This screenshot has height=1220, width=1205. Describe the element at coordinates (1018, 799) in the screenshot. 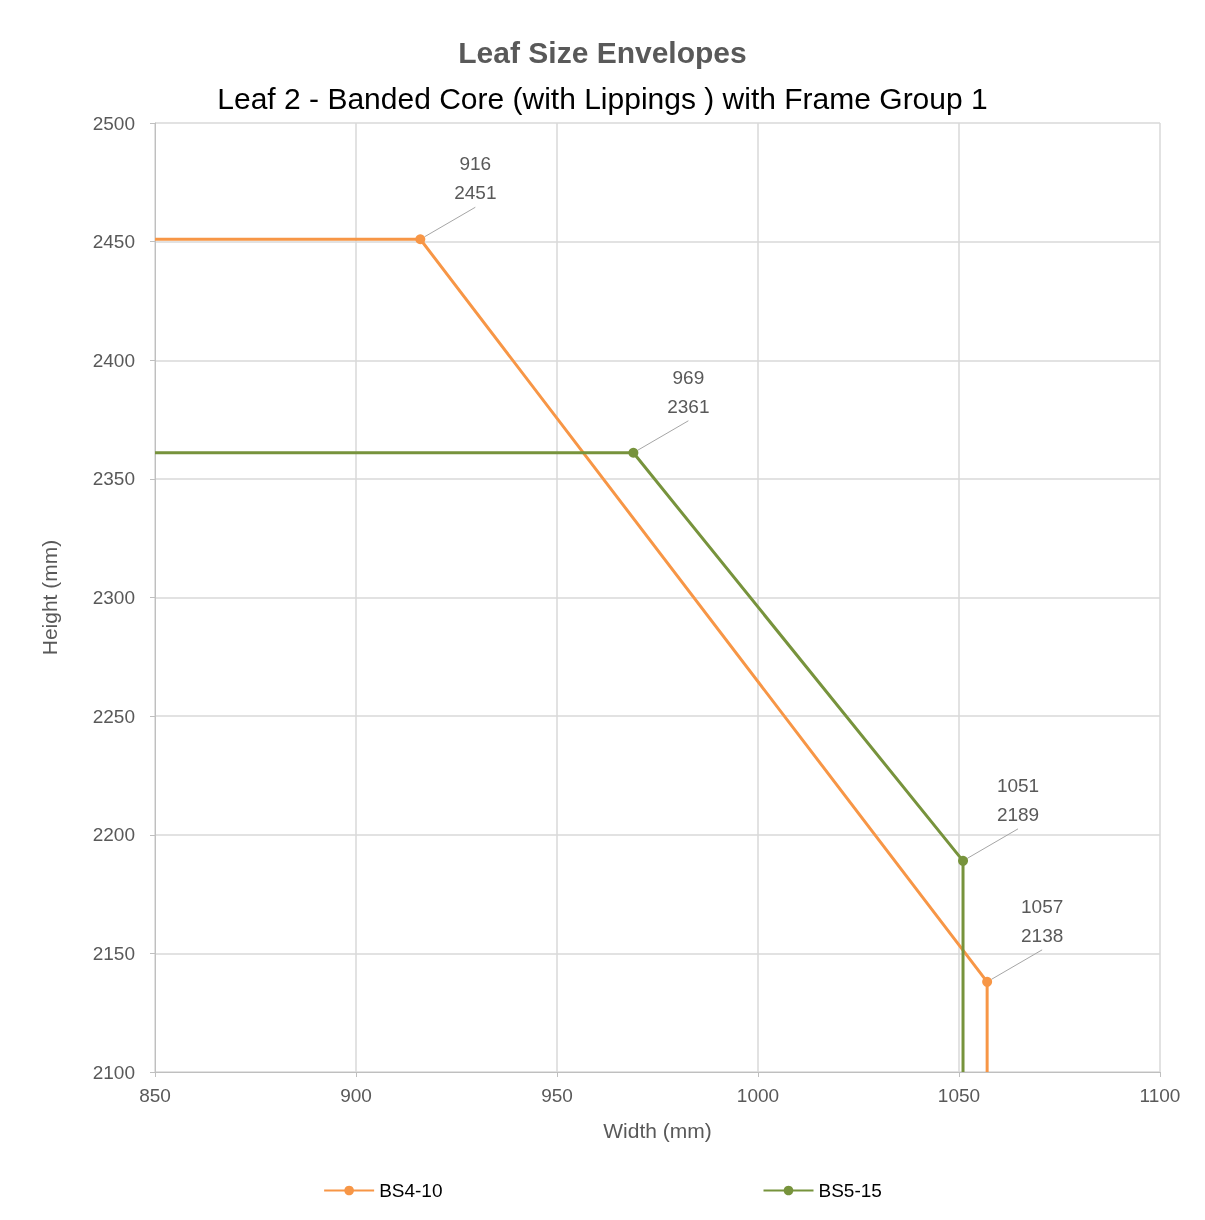

I see `data-label: 1051 2189` at that location.